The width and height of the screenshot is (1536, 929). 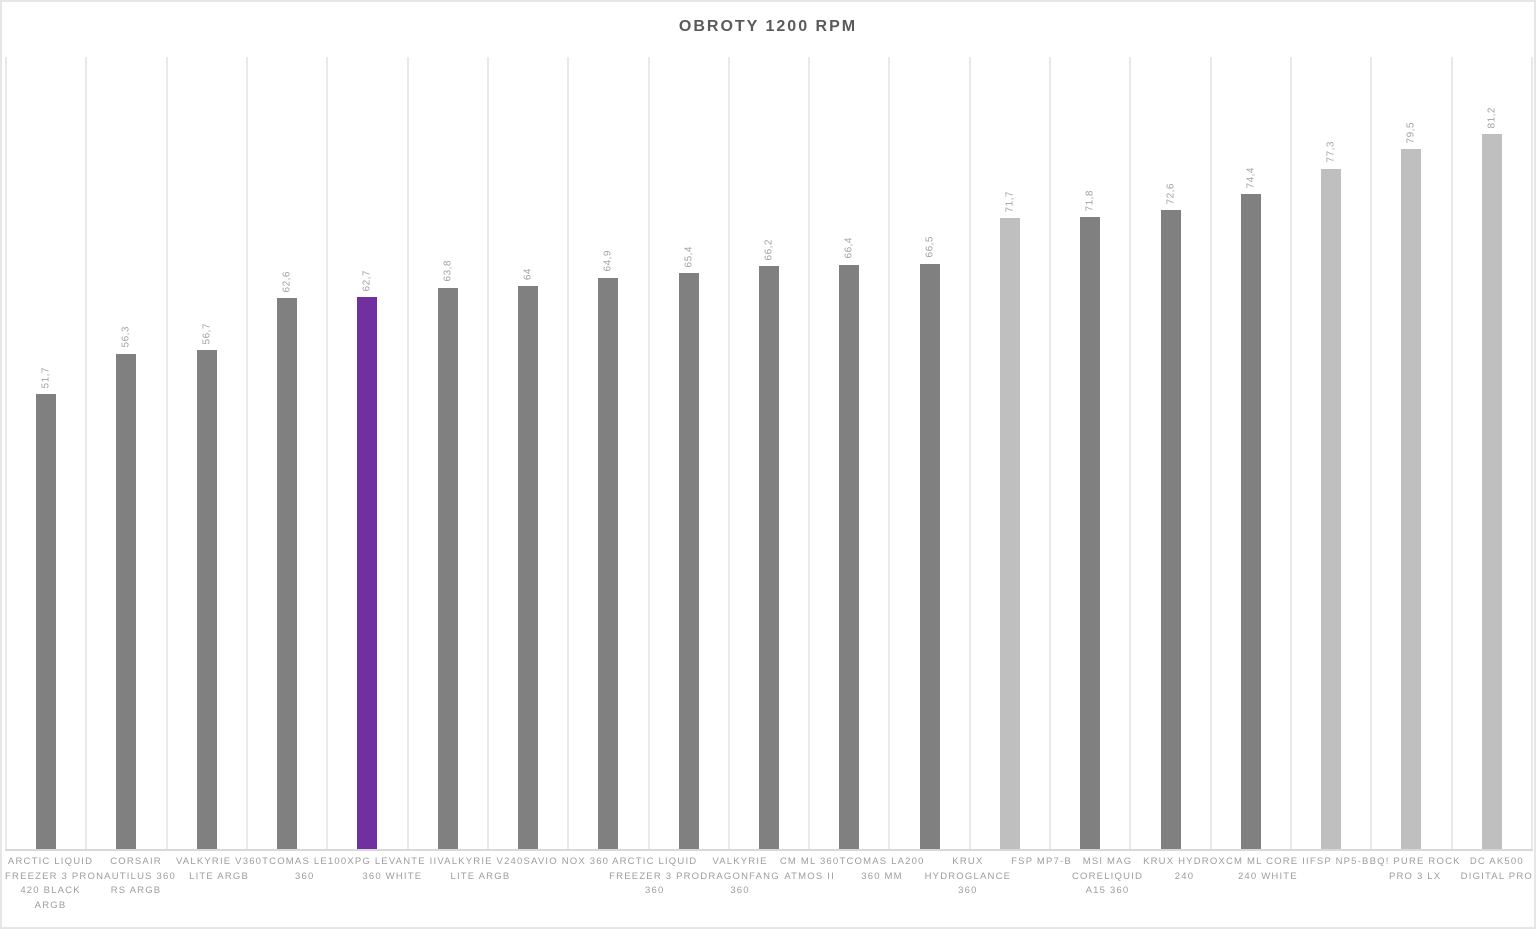 What do you see at coordinates (567, 884) in the screenshot?
I see `category-label: SAVIO NOX 360` at bounding box center [567, 884].